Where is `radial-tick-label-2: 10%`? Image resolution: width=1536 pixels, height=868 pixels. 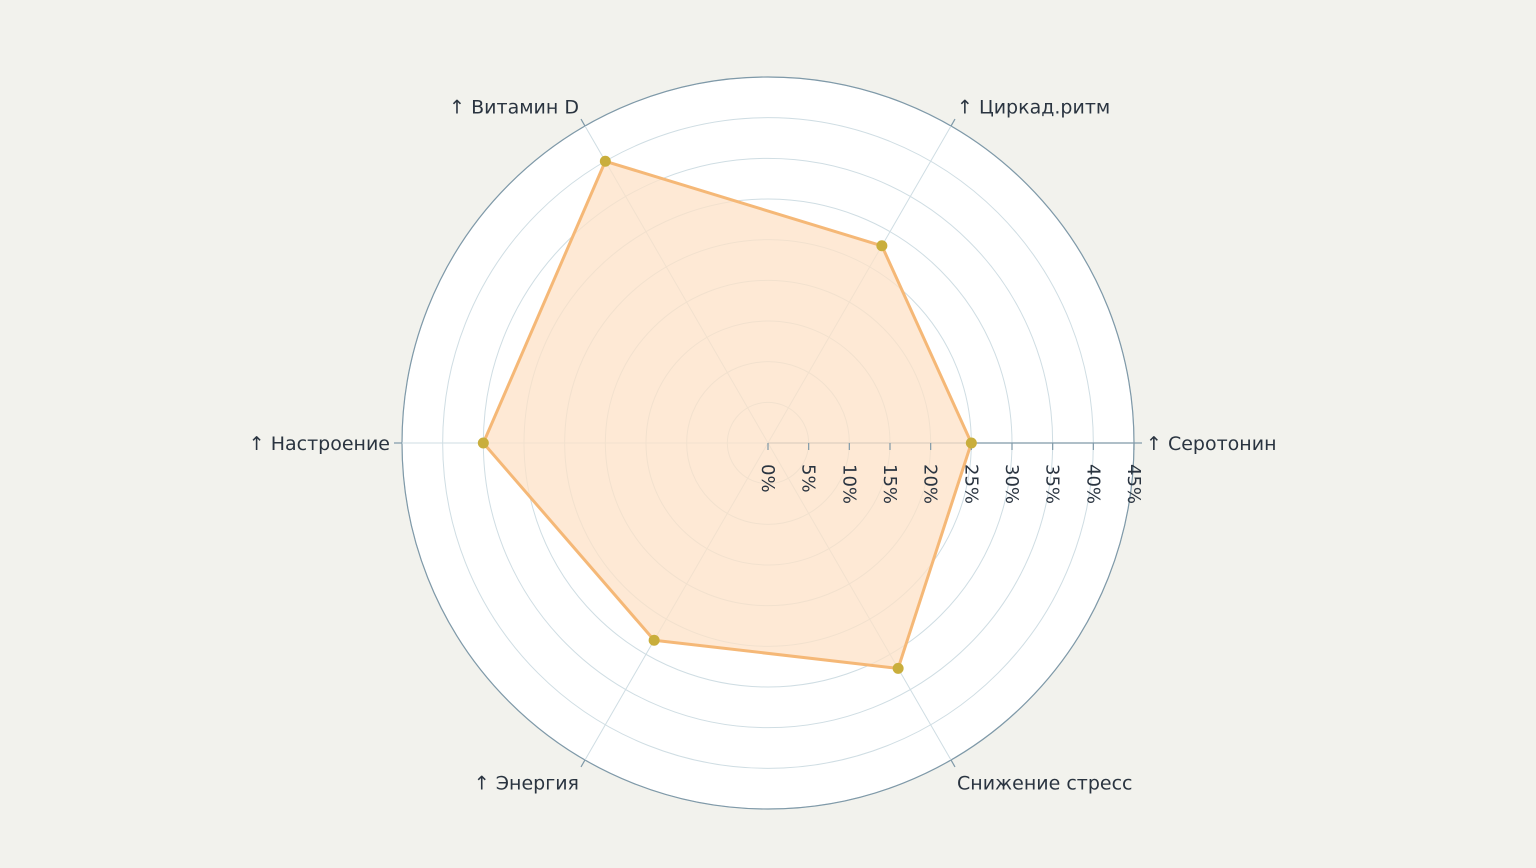 radial-tick-label-2: 10% is located at coordinates (848, 484).